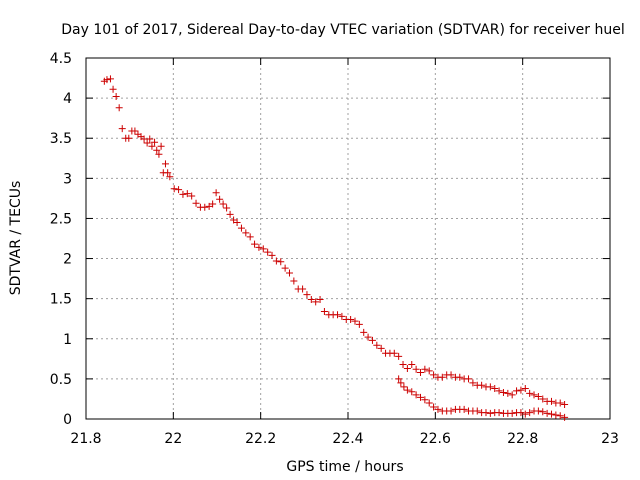 This screenshot has width=640, height=480. What do you see at coordinates (16, 238) in the screenshot?
I see `y-axis-label: SDTVAR / TECUs` at bounding box center [16, 238].